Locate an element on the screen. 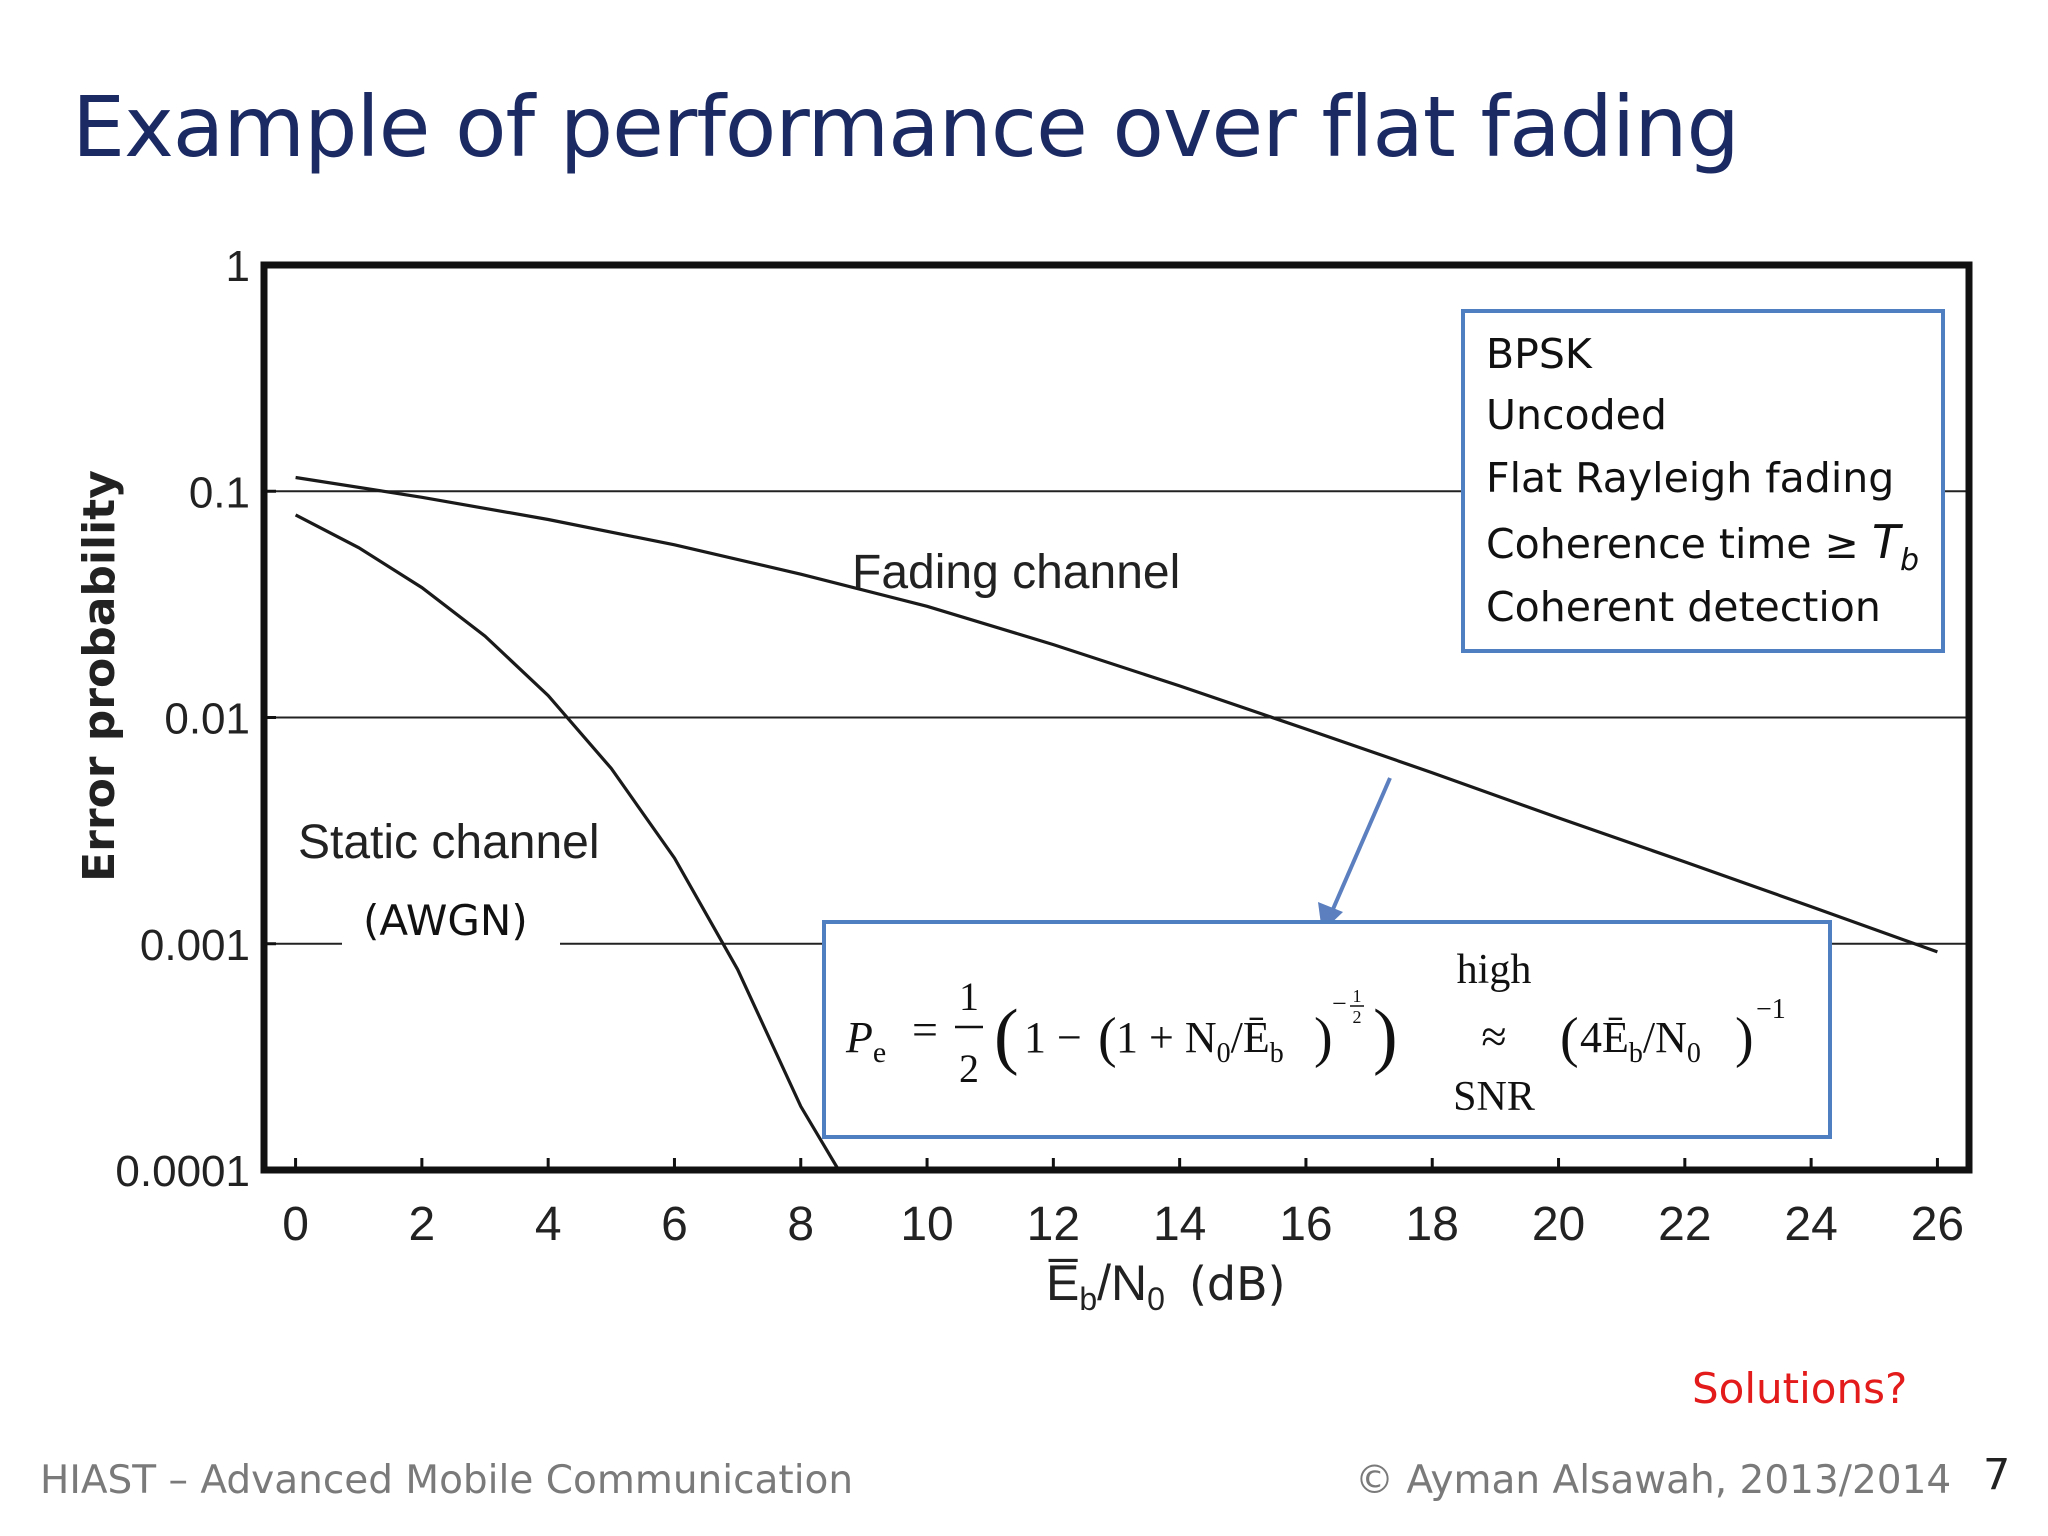 The image size is (2048, 1536). x-tick-label: 22 is located at coordinates (1684, 1224).